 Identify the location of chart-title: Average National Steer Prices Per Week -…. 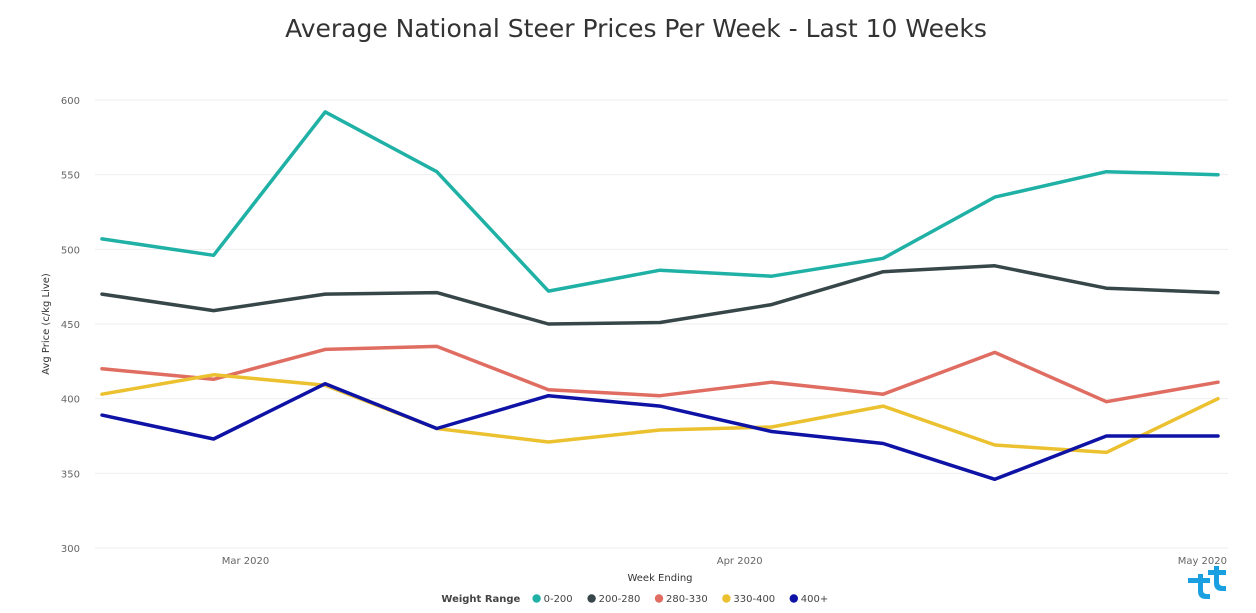
(636, 28).